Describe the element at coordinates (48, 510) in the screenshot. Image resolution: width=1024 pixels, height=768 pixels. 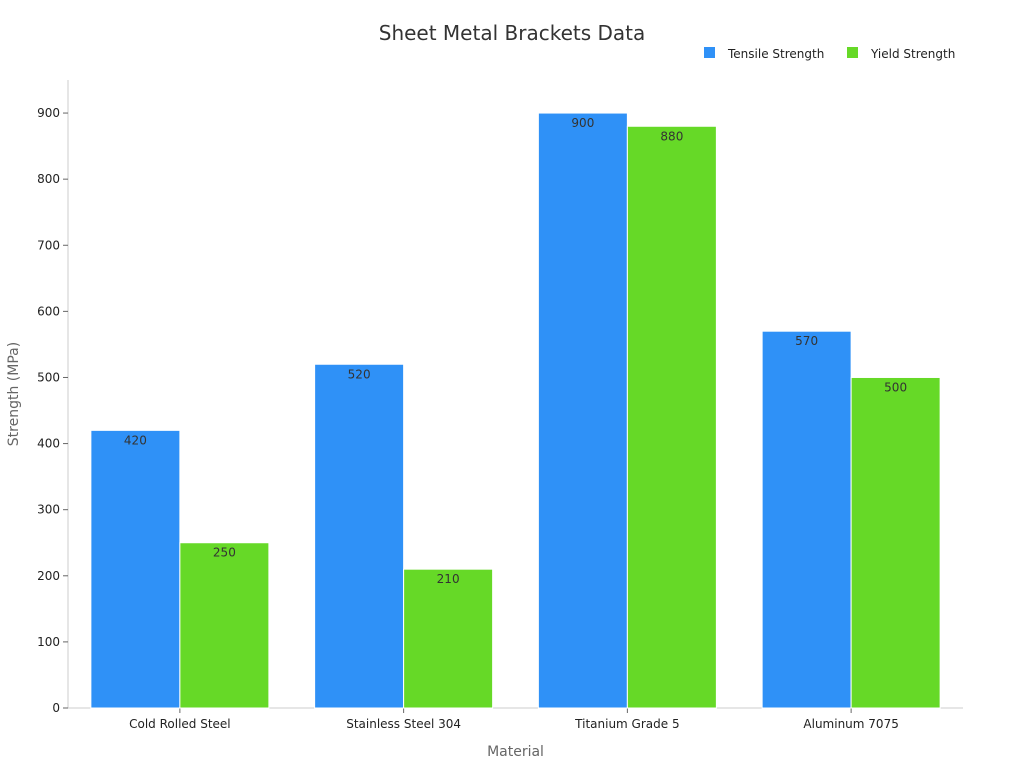
I see `y-tick-label: 300` at that location.